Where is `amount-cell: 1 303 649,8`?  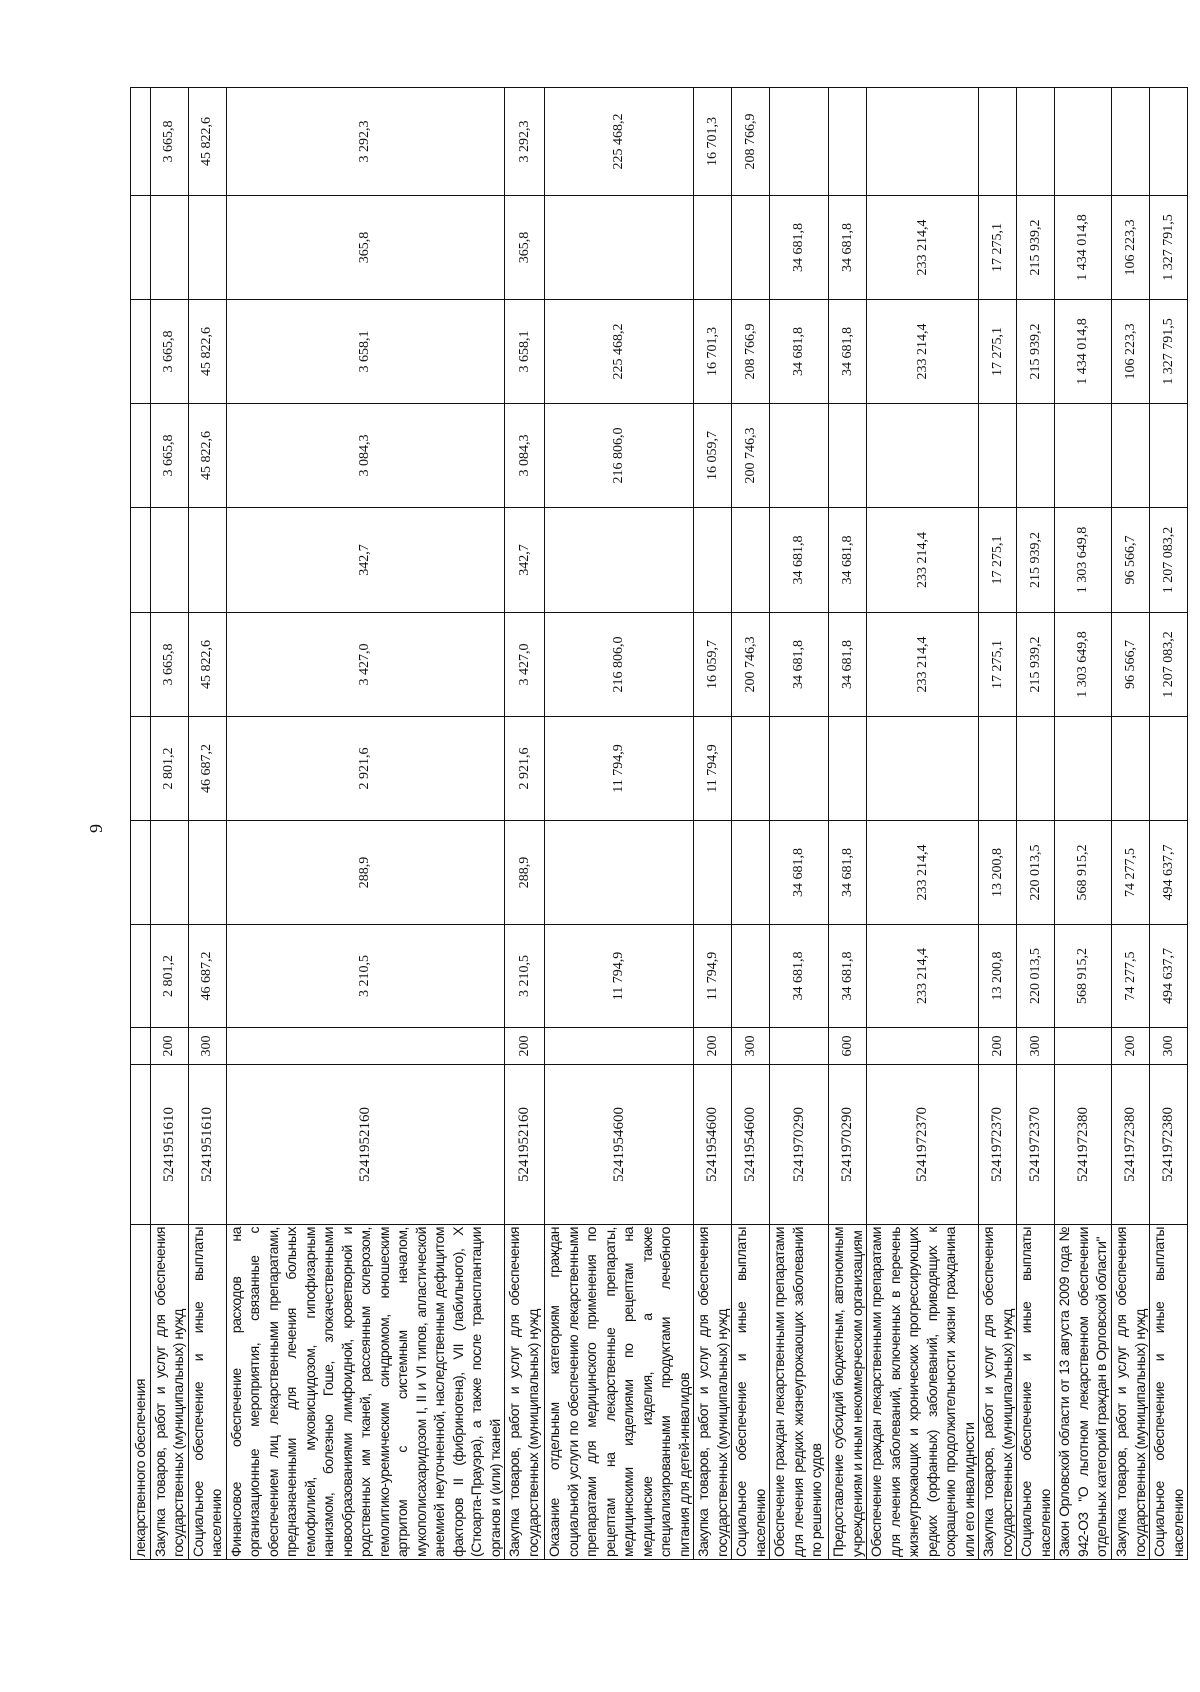
amount-cell: 1 303 649,8 is located at coordinates (1083, 664).